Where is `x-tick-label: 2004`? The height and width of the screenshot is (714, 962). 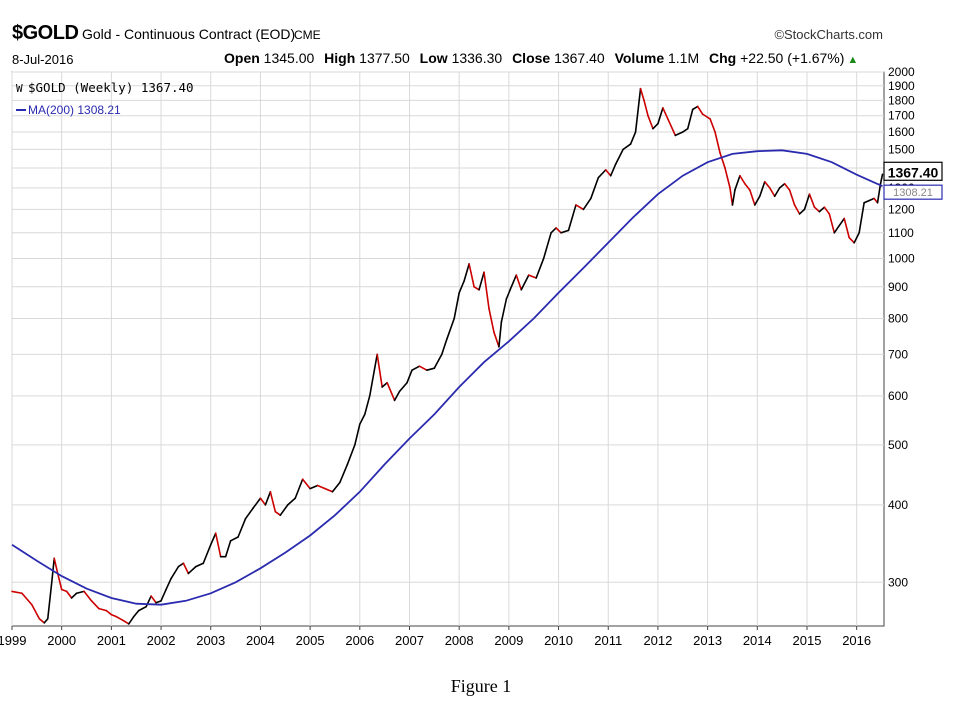 x-tick-label: 2004 is located at coordinates (260, 640).